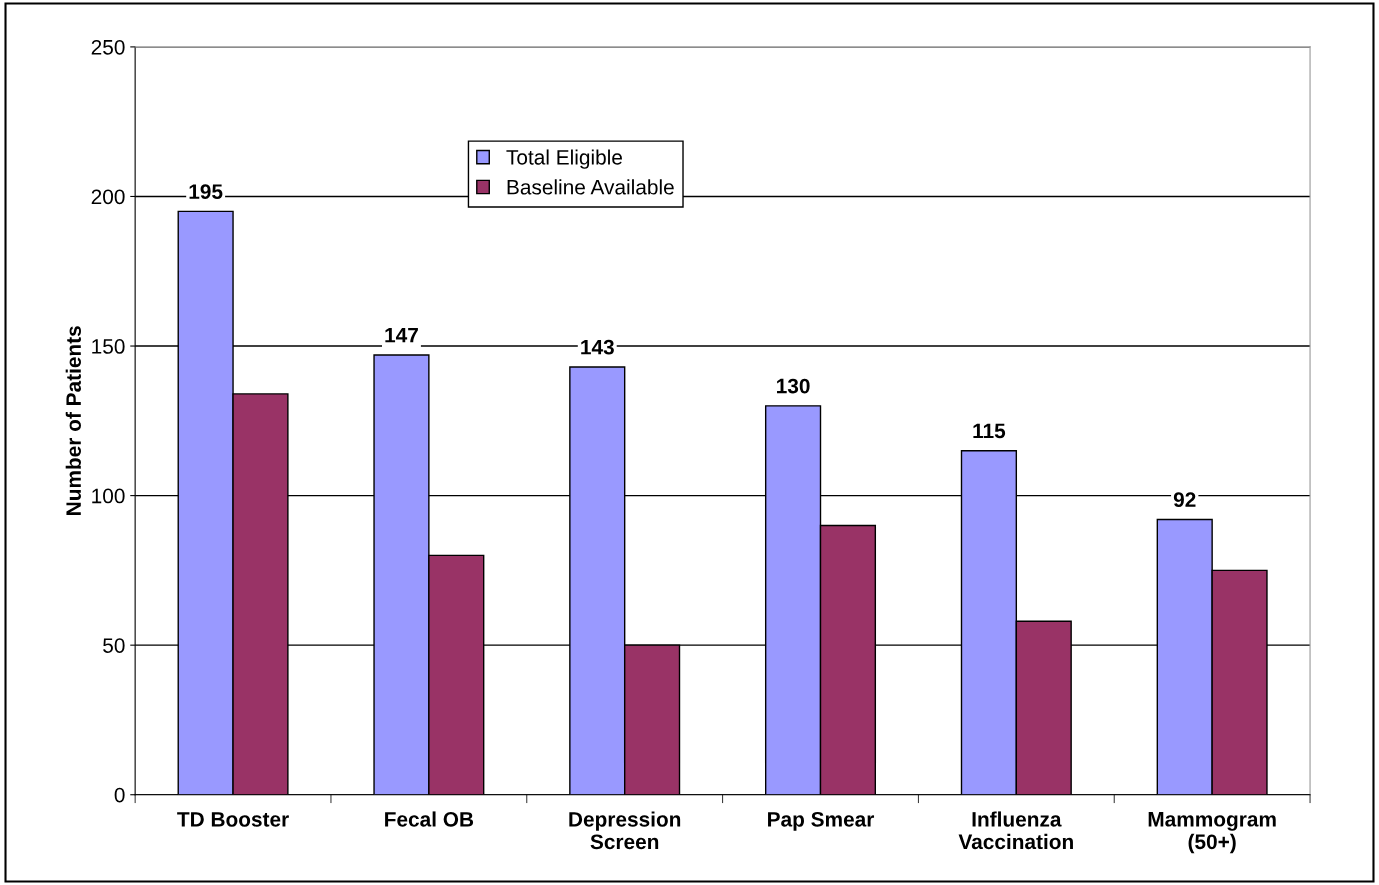 The width and height of the screenshot is (1379, 885). What do you see at coordinates (1015, 830) in the screenshot?
I see `x-tick-label: Influenza Vaccination` at bounding box center [1015, 830].